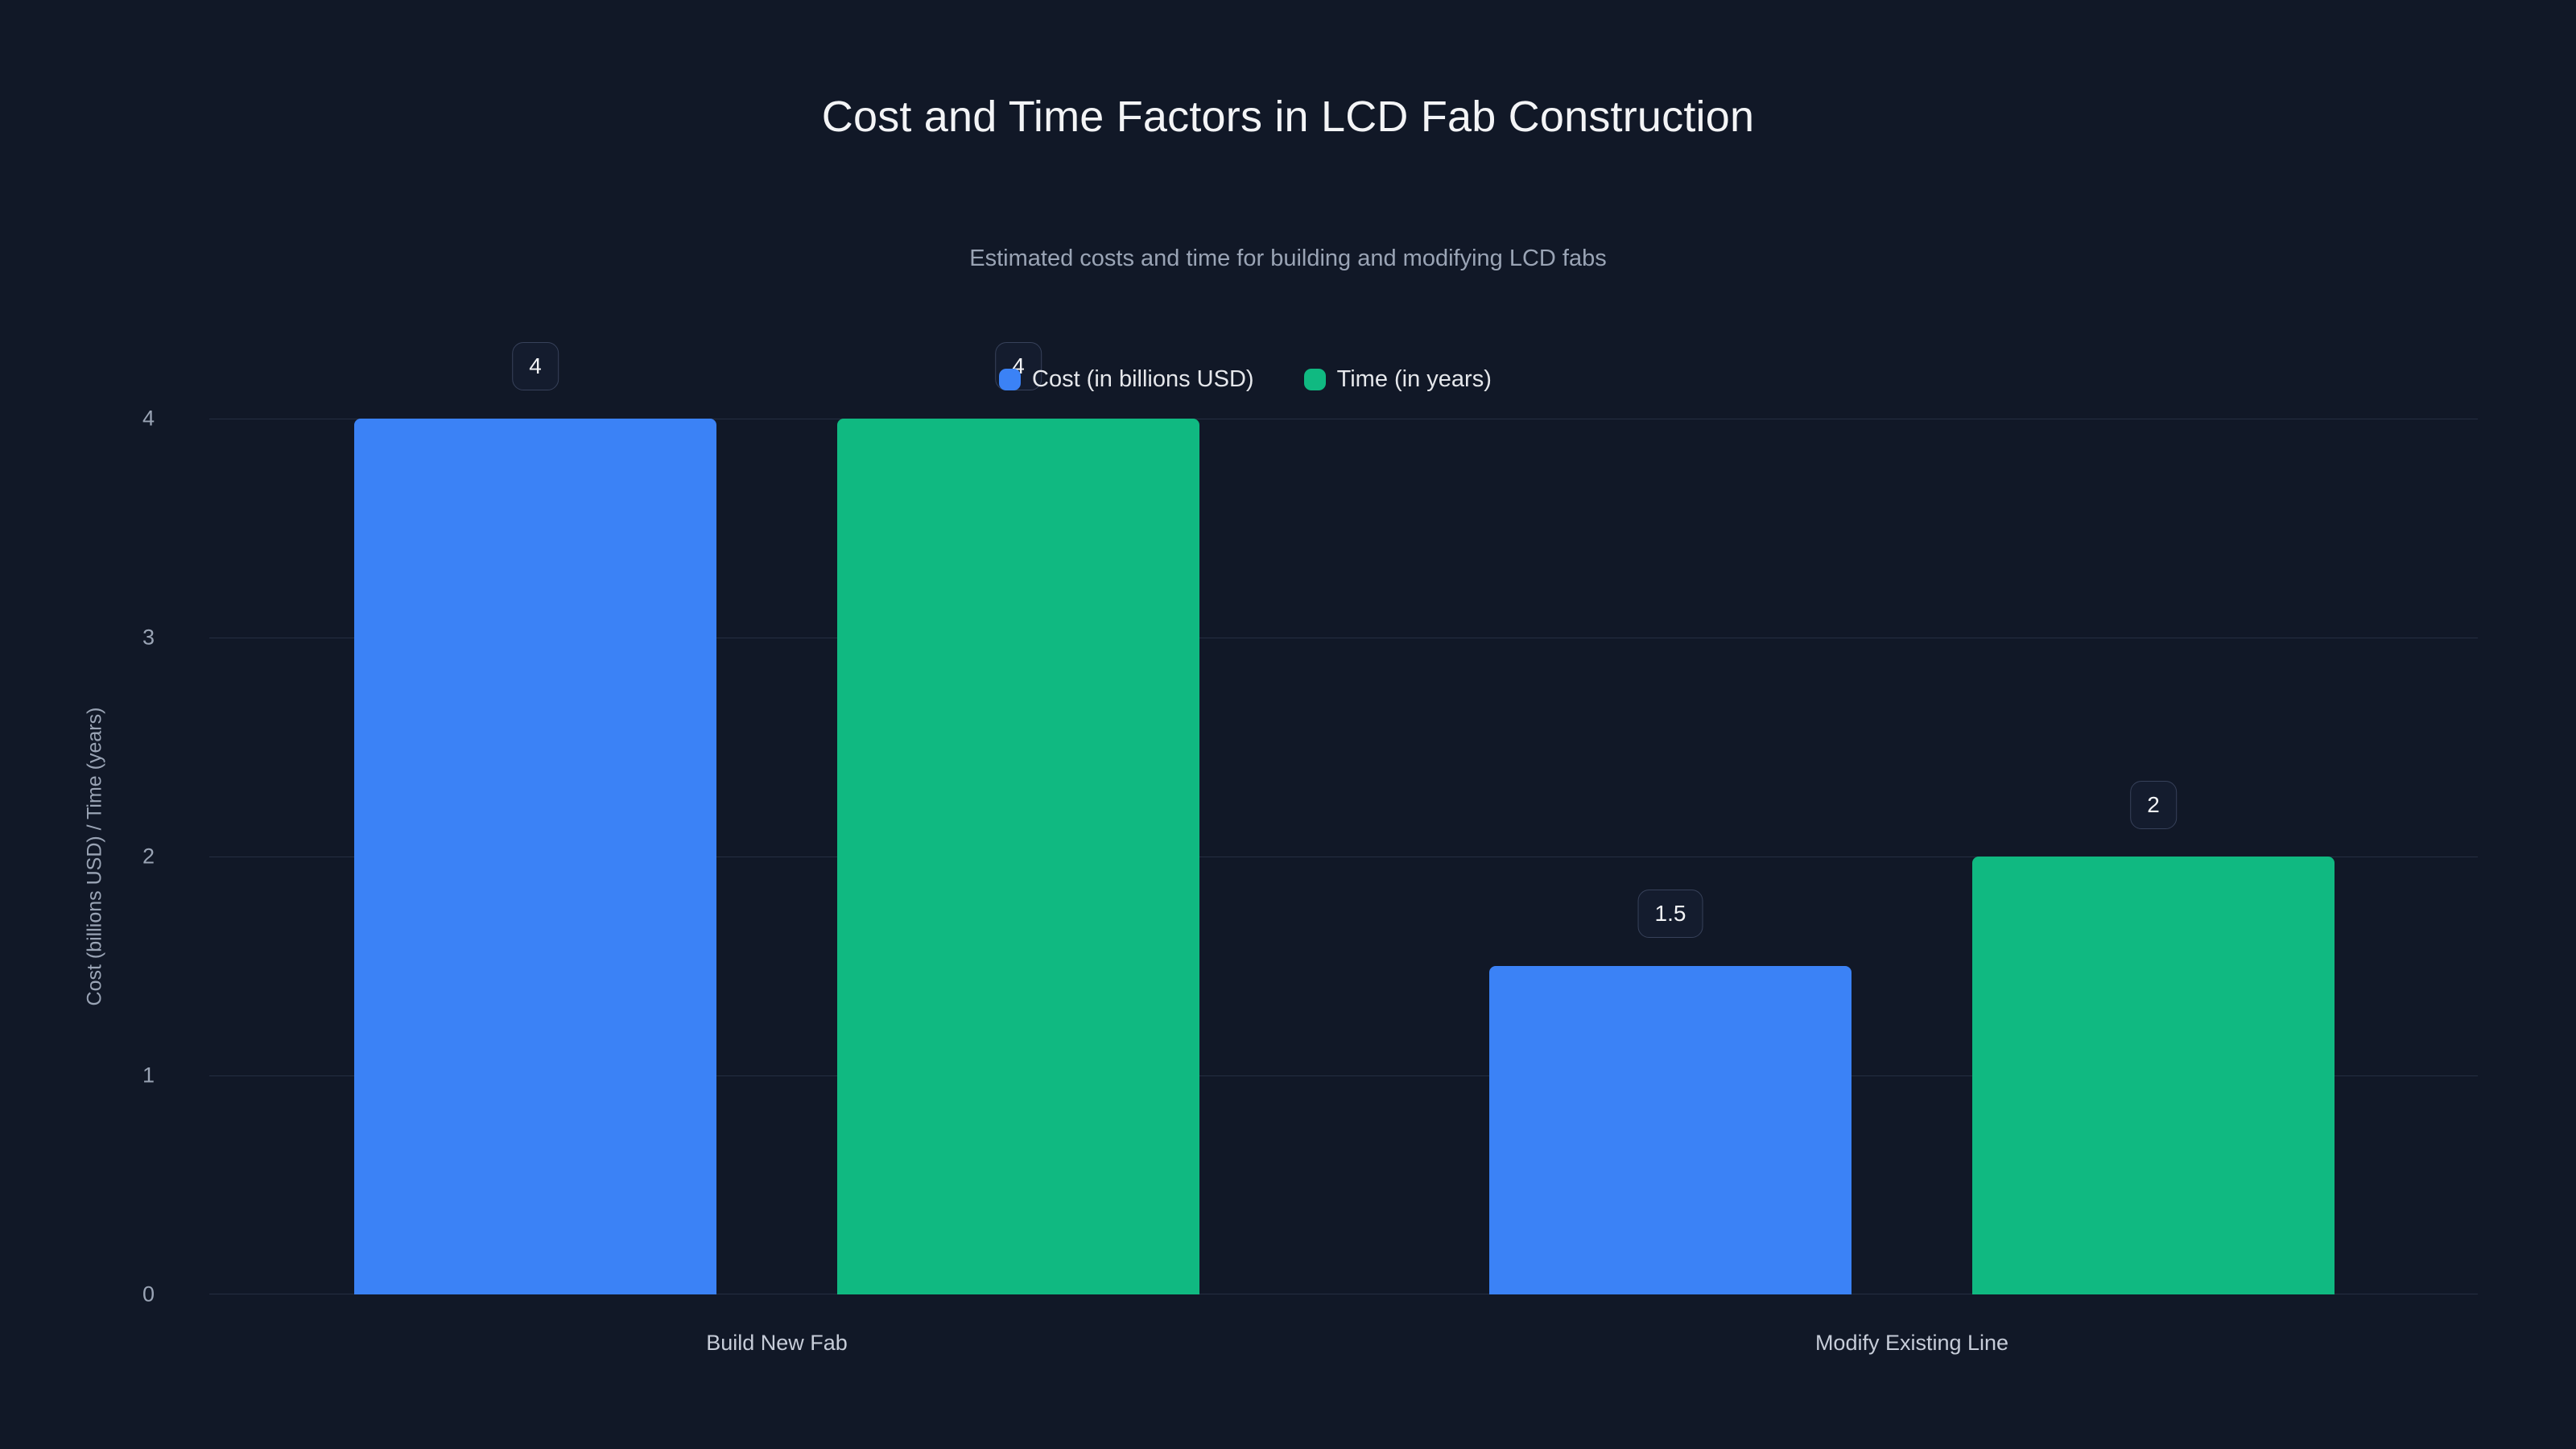 This screenshot has width=2576, height=1449. I want to click on bar-time-modify-existing-line, so click(2153, 1075).